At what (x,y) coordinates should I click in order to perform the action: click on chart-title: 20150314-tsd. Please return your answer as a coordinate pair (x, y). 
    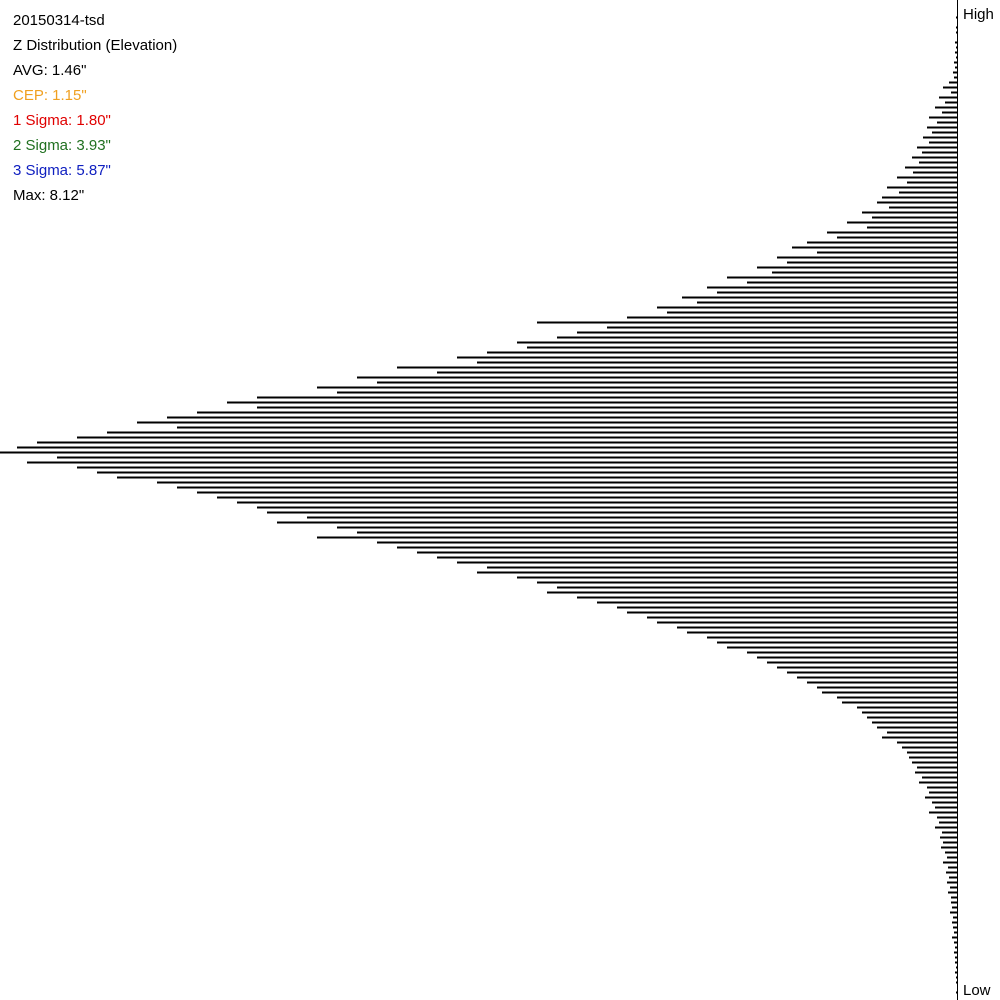
    Looking at the image, I should click on (59, 20).